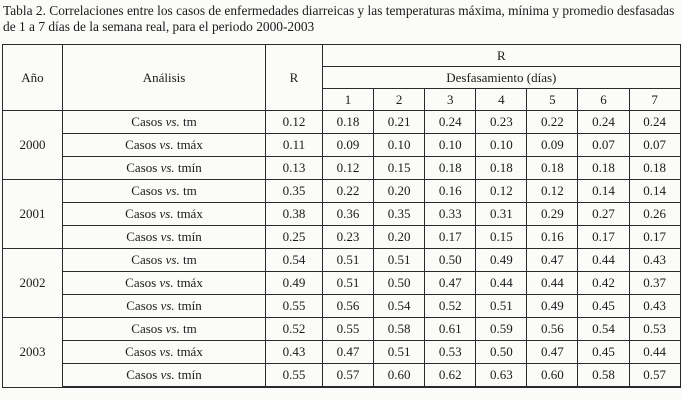 The width and height of the screenshot is (682, 400). What do you see at coordinates (450, 329) in the screenshot?
I see `lag-value-cell: 0.61` at bounding box center [450, 329].